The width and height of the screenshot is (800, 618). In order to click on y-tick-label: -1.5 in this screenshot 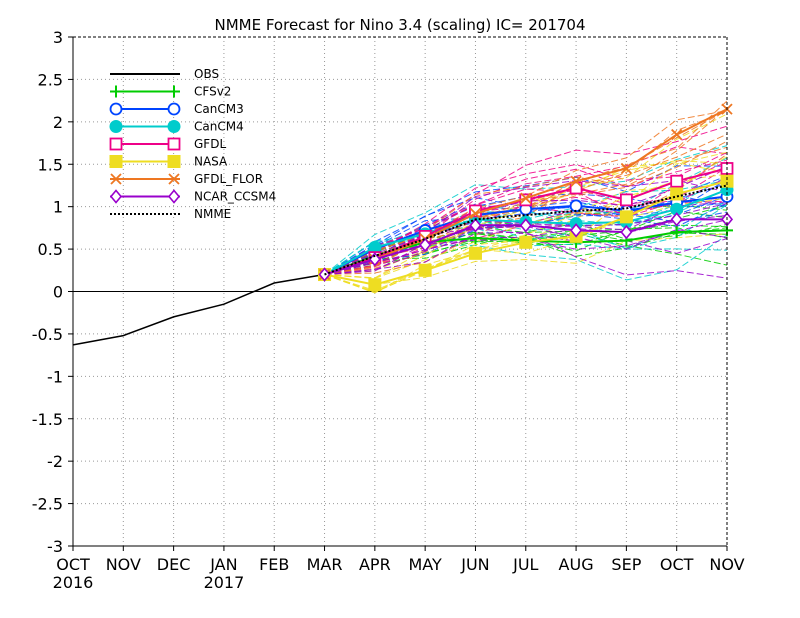, I will do `click(47, 419)`.